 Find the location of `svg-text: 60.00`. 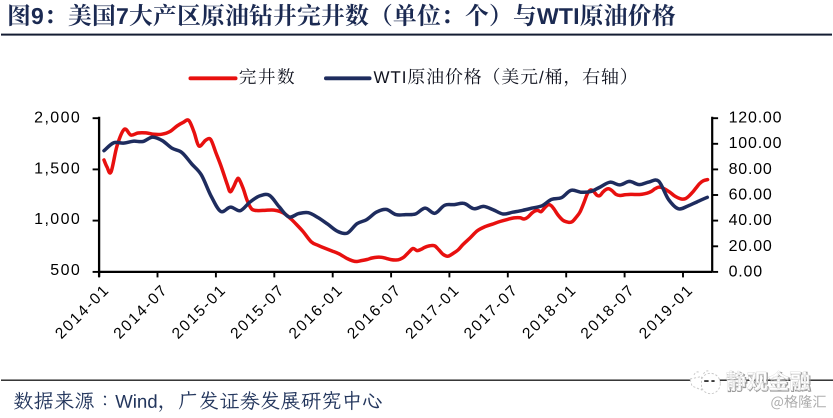

svg-text: 60.00 is located at coordinates (751, 195).